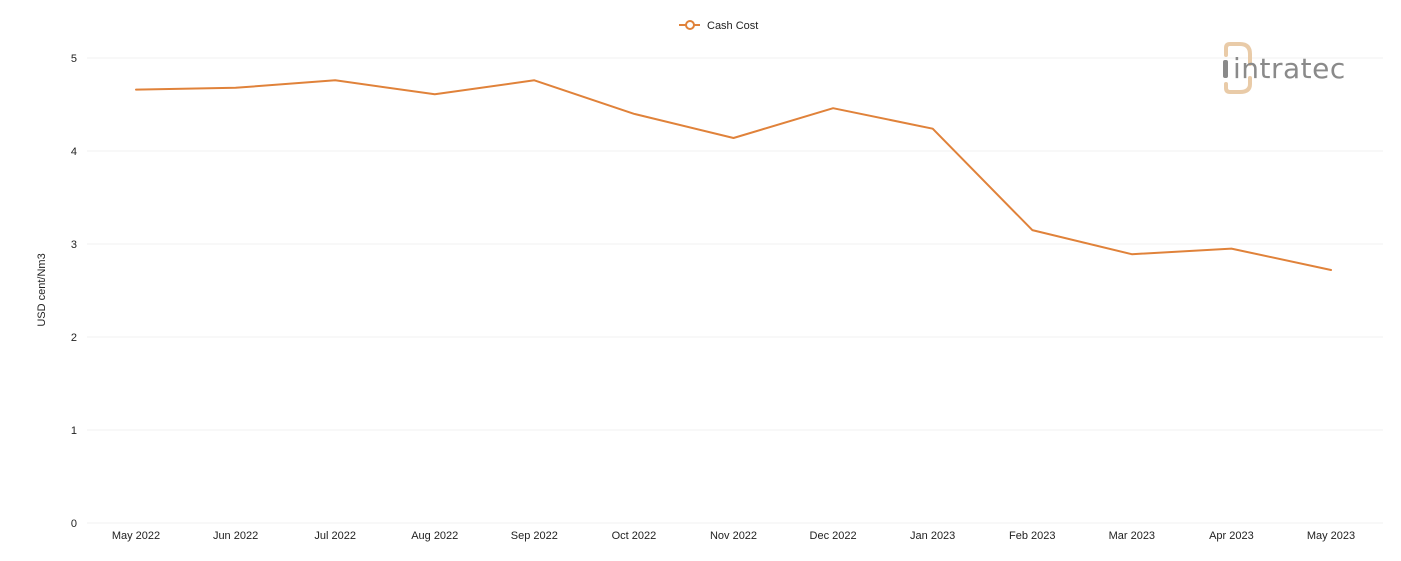 Image resolution: width=1401 pixels, height=561 pixels. What do you see at coordinates (74, 431) in the screenshot?
I see `y-tick-label: 1` at bounding box center [74, 431].